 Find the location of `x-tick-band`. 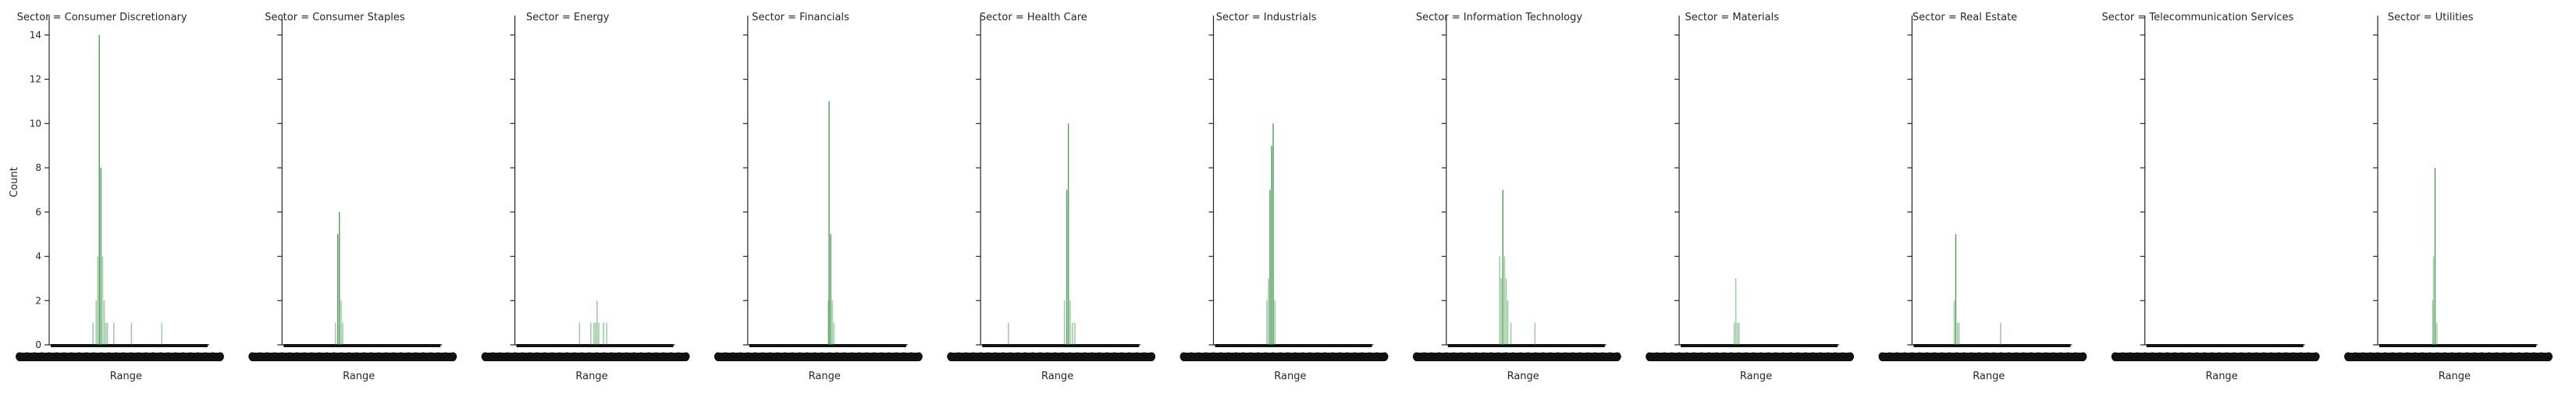

x-tick-band is located at coordinates (828, 345).